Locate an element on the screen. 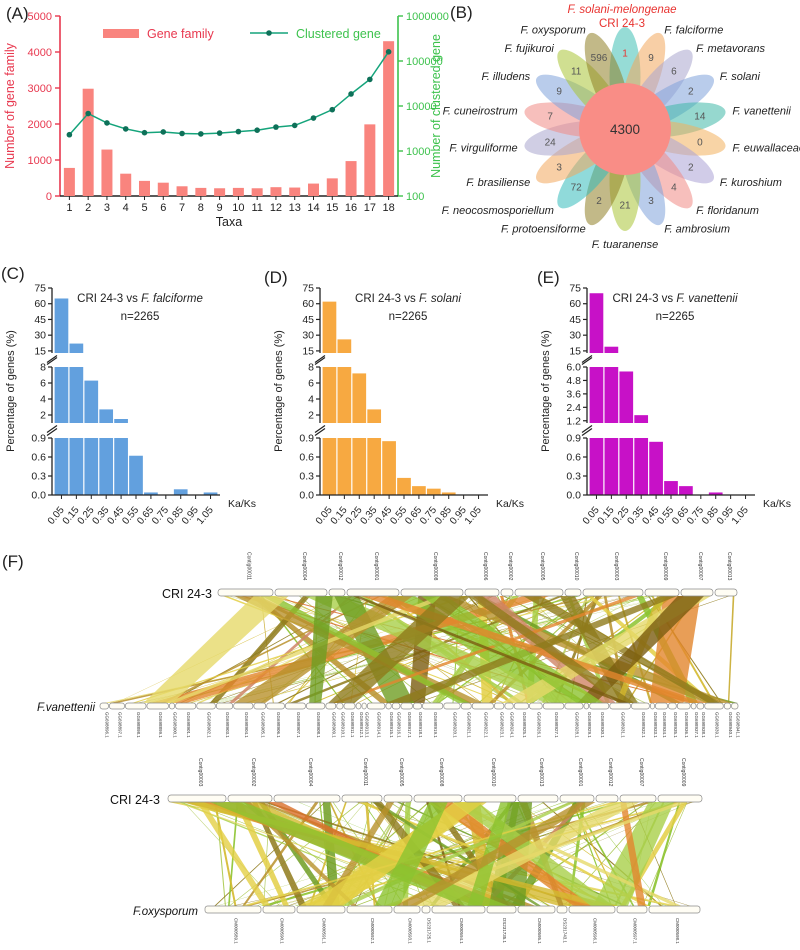 The image size is (800, 950). subject-scaffold-label: GG698904.1 is located at coordinates (246, 725).